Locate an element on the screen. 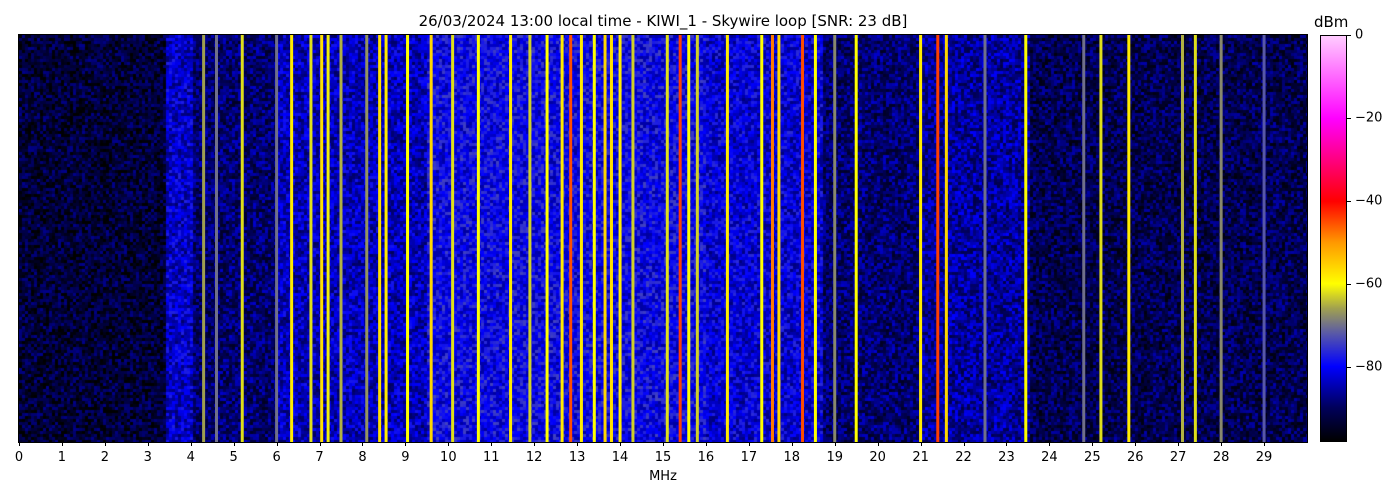  x-tick-label: 11 is located at coordinates (491, 457).